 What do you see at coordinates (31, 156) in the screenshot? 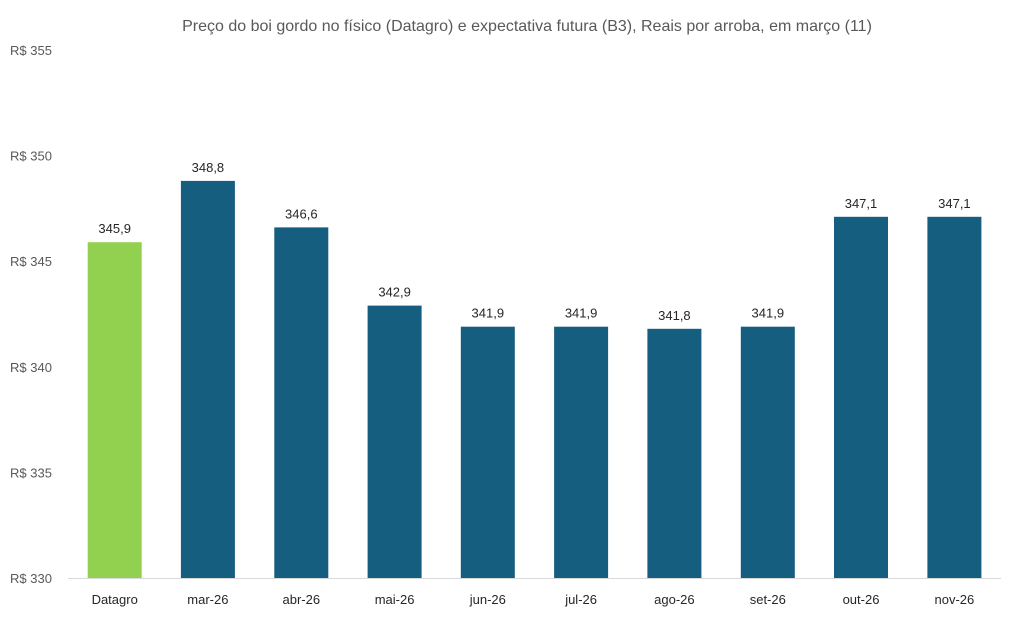
I see `y-tick-label: R$ 350` at bounding box center [31, 156].